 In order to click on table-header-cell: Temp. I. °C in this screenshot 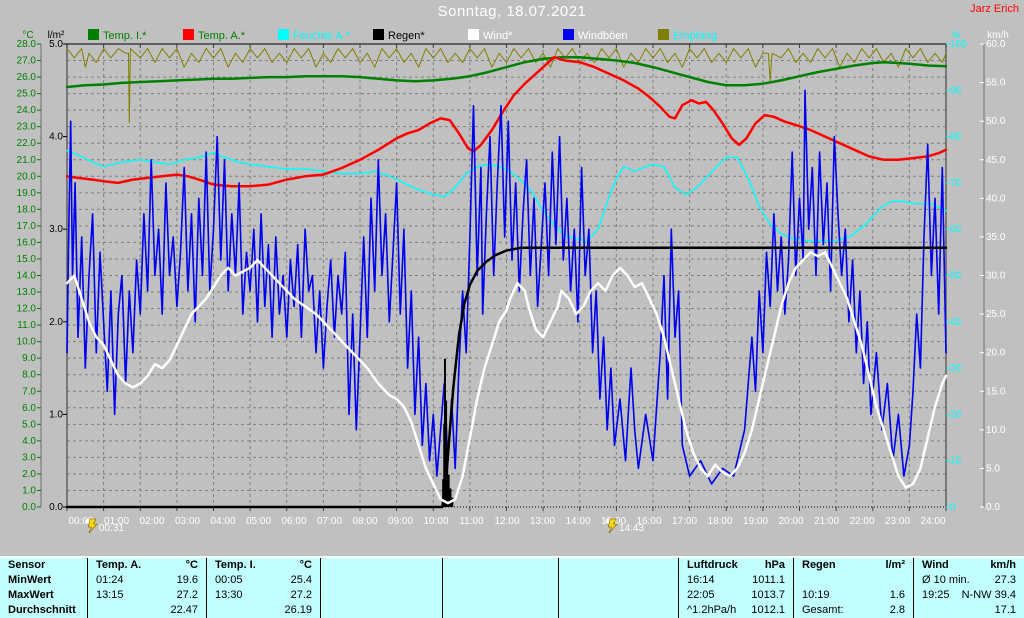, I will do `click(263, 565)`.